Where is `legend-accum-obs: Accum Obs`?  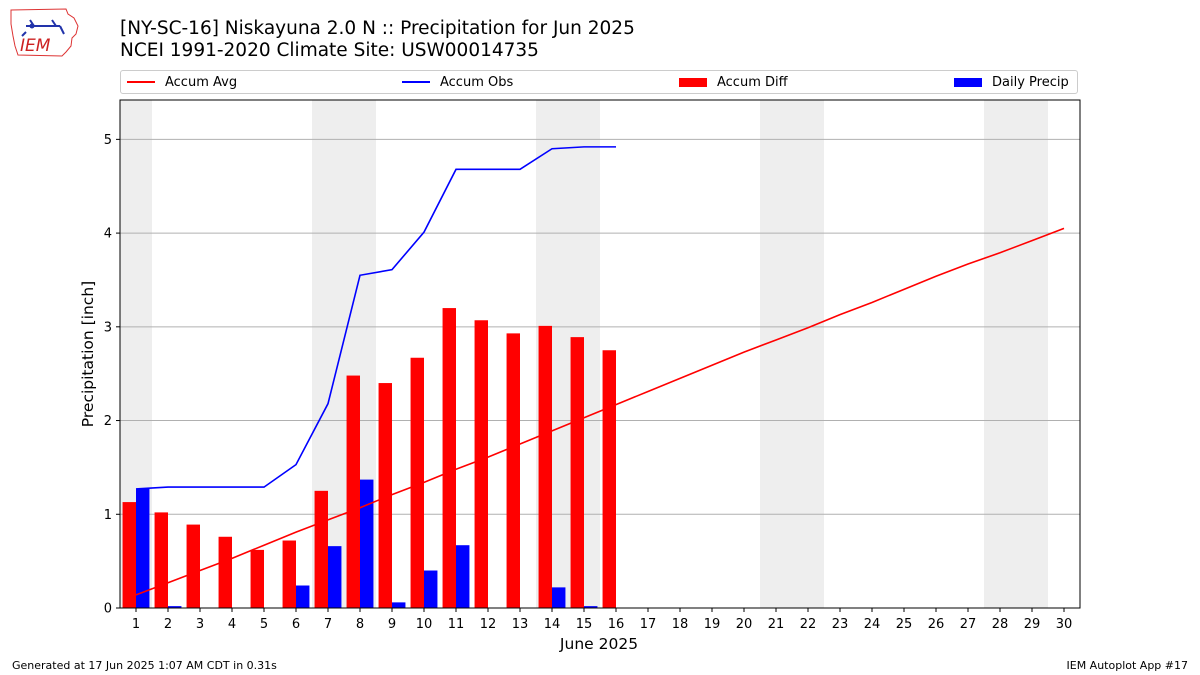
legend-accum-obs: Accum Obs is located at coordinates (457, 82).